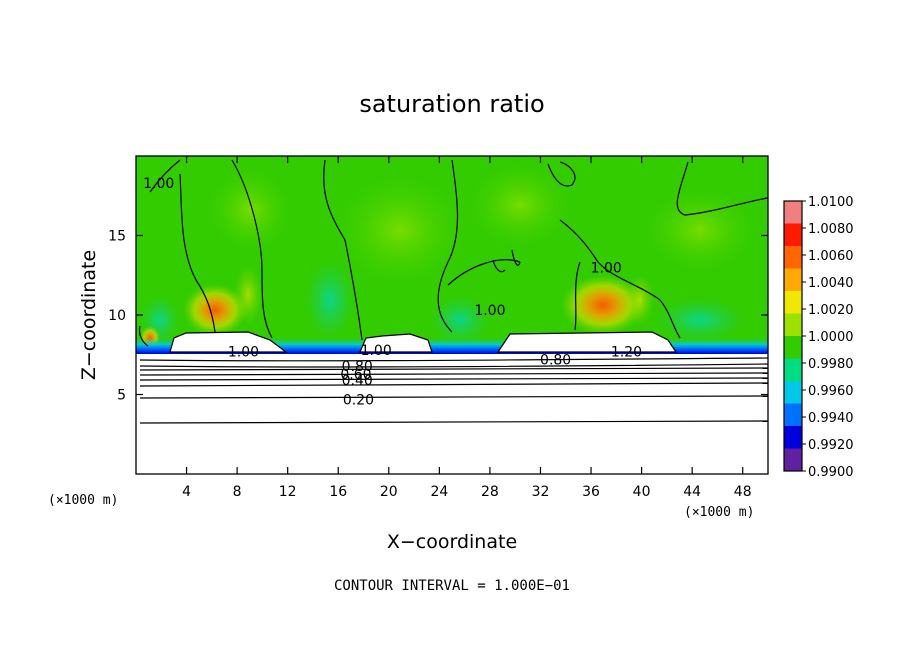 This screenshot has width=904, height=654. Describe the element at coordinates (591, 492) in the screenshot. I see `x-tick-label: 36` at that location.